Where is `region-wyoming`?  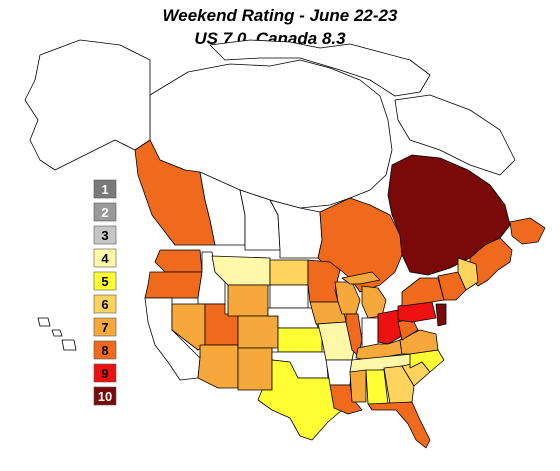 region-wyoming is located at coordinates (248, 300).